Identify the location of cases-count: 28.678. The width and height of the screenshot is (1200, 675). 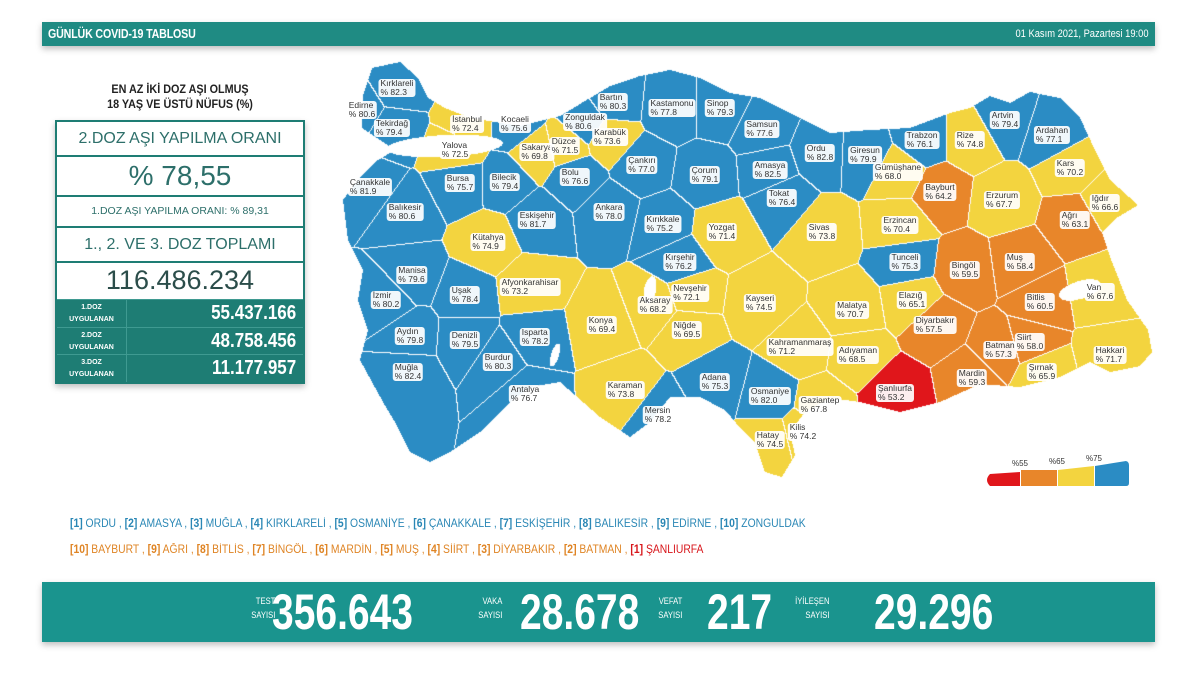
(580, 612).